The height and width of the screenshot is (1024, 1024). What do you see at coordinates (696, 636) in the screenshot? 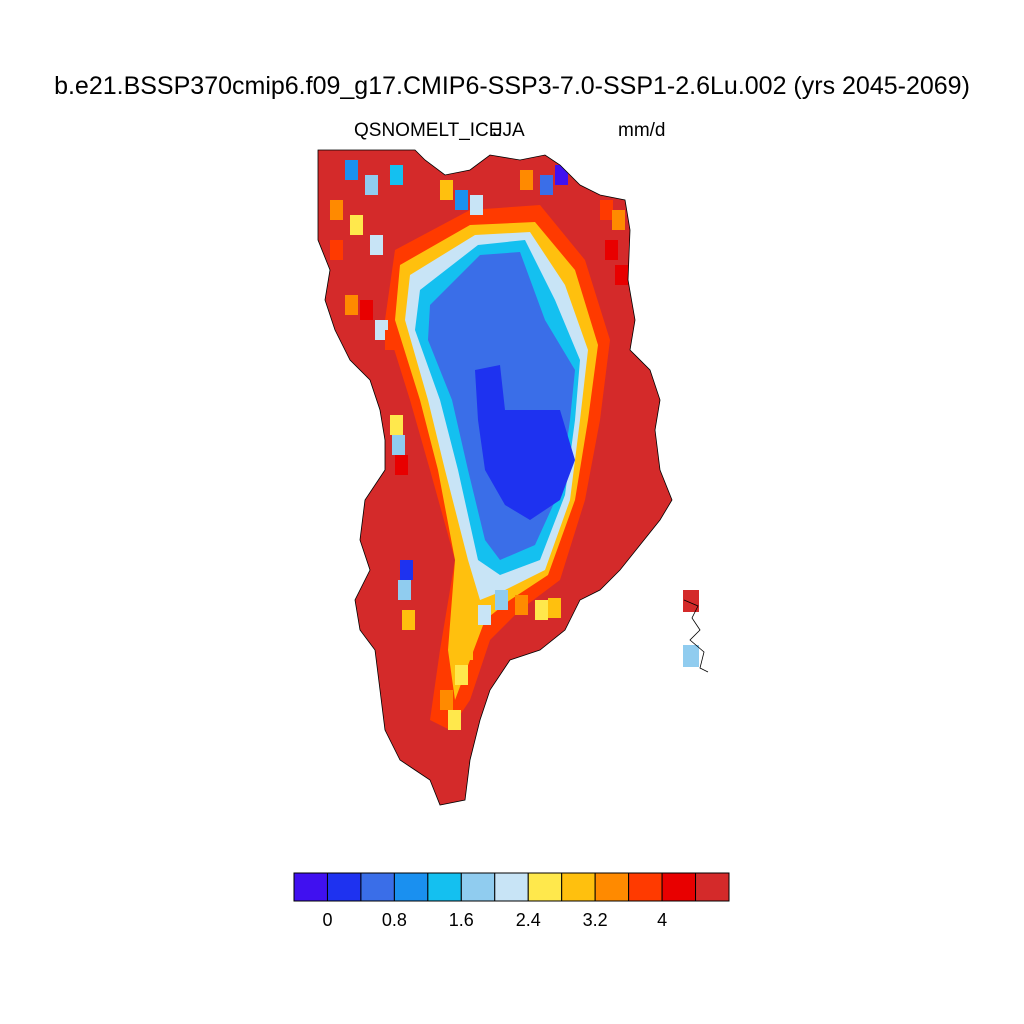
I see `island-coastline` at bounding box center [696, 636].